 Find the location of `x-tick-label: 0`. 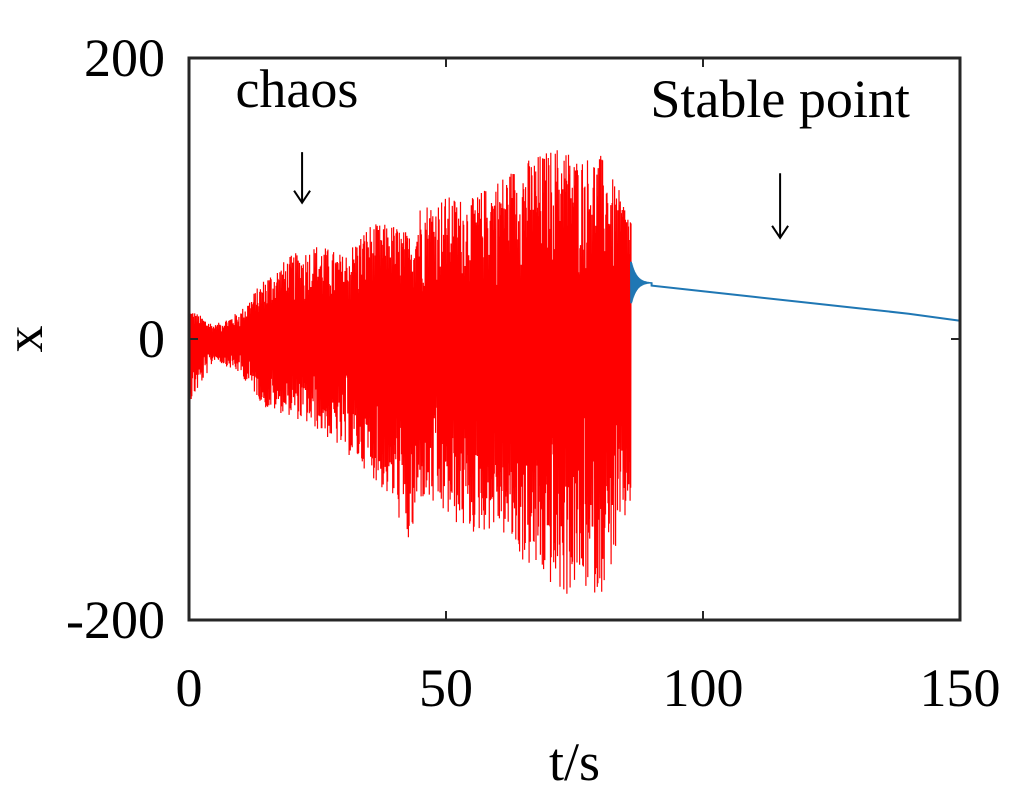

x-tick-label: 0 is located at coordinates (189, 688).